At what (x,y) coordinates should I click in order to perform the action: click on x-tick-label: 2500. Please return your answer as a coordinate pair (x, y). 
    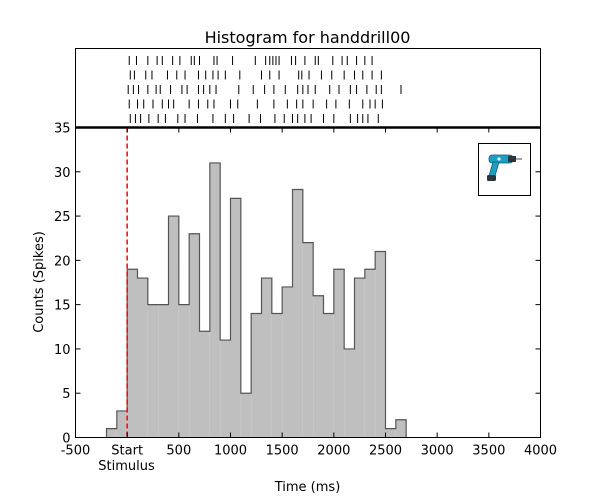
    Looking at the image, I should click on (385, 451).